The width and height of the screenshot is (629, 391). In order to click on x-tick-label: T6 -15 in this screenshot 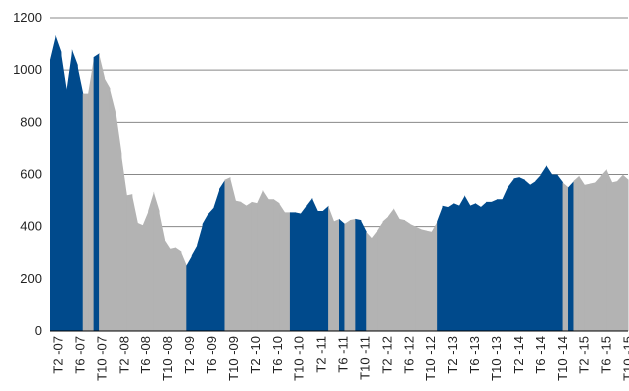, I will do `click(606, 355)`.